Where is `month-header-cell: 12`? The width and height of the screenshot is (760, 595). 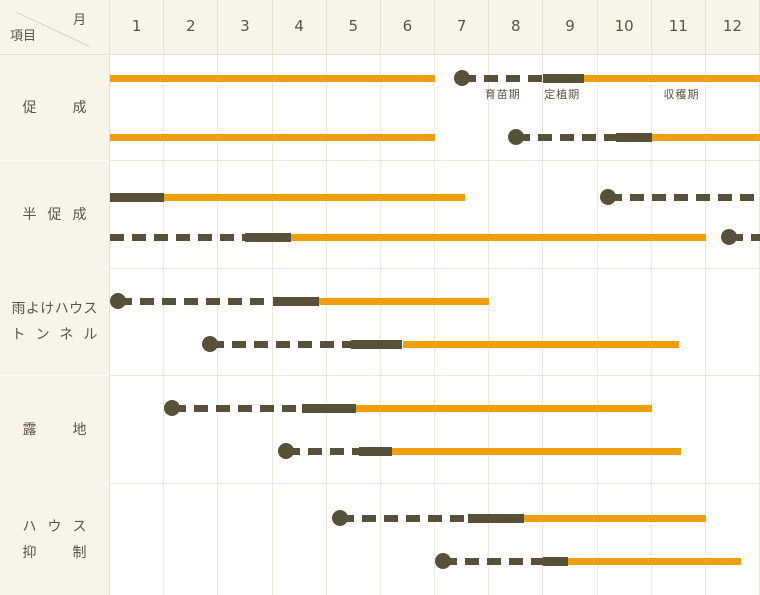
month-header-cell: 12 is located at coordinates (733, 27).